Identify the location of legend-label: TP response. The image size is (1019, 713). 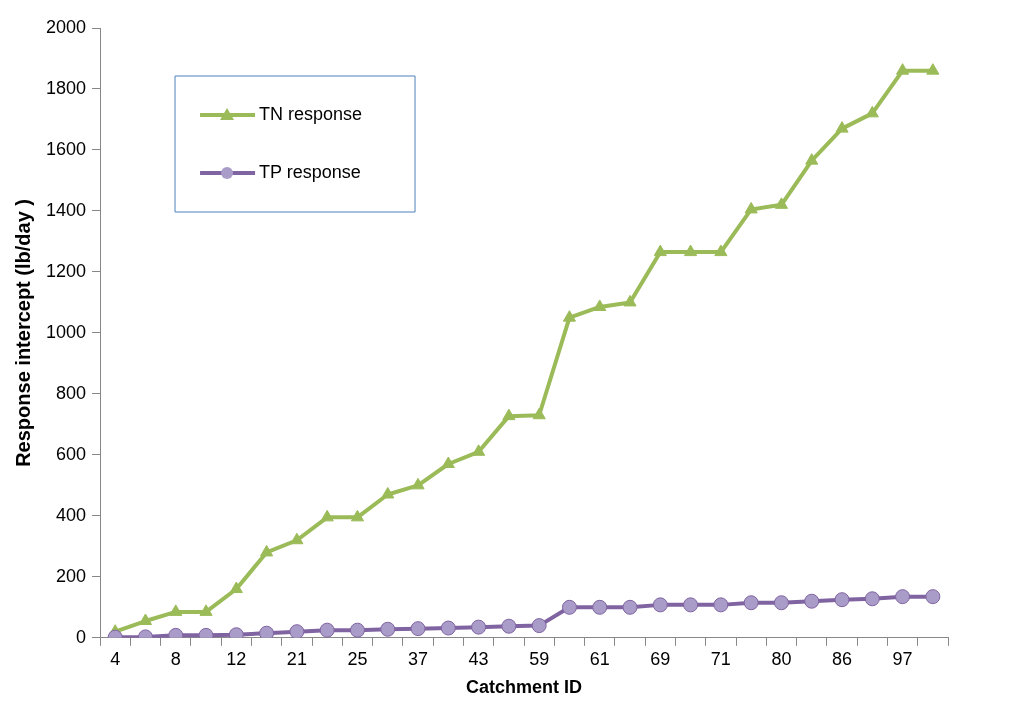
(310, 171).